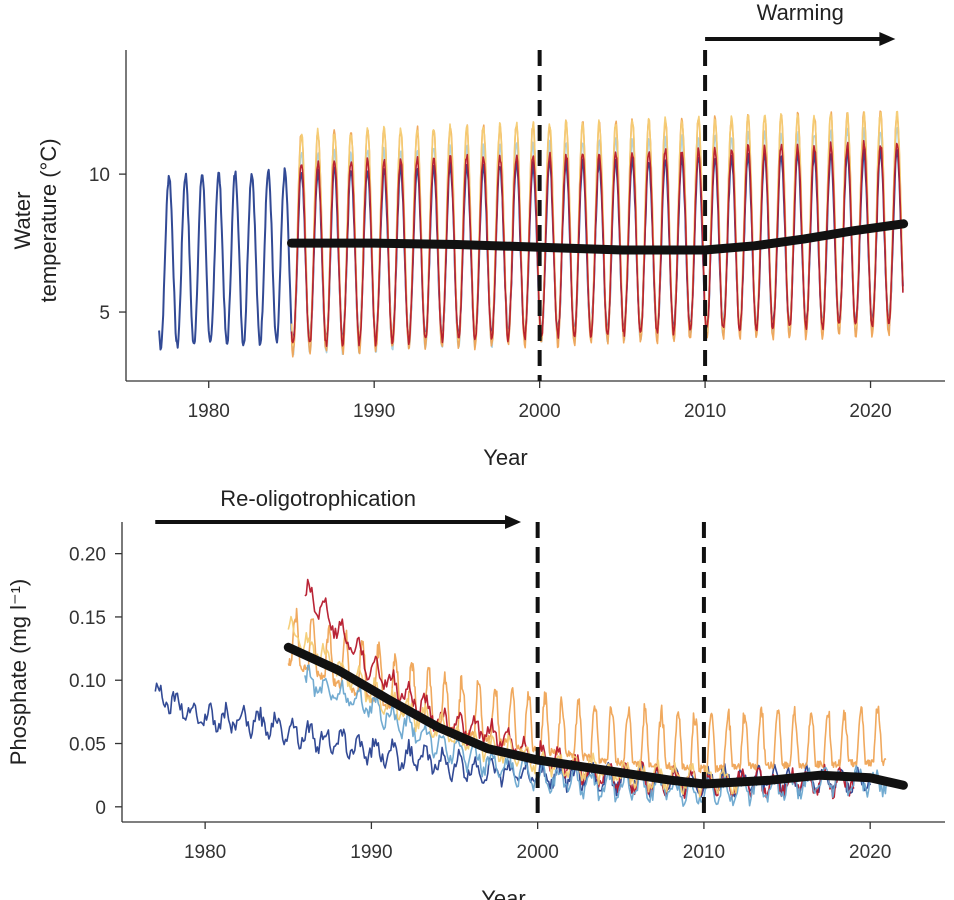  What do you see at coordinates (100, 808) in the screenshot?
I see `y-tick-label: 0` at bounding box center [100, 808].